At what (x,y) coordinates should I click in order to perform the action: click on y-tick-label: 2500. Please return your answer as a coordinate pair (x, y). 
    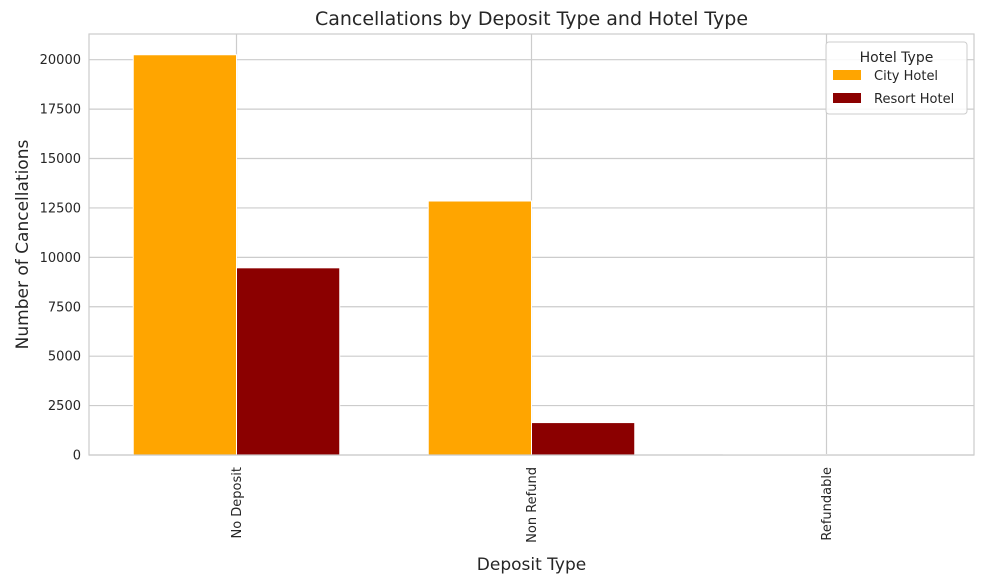
    Looking at the image, I should click on (64, 406).